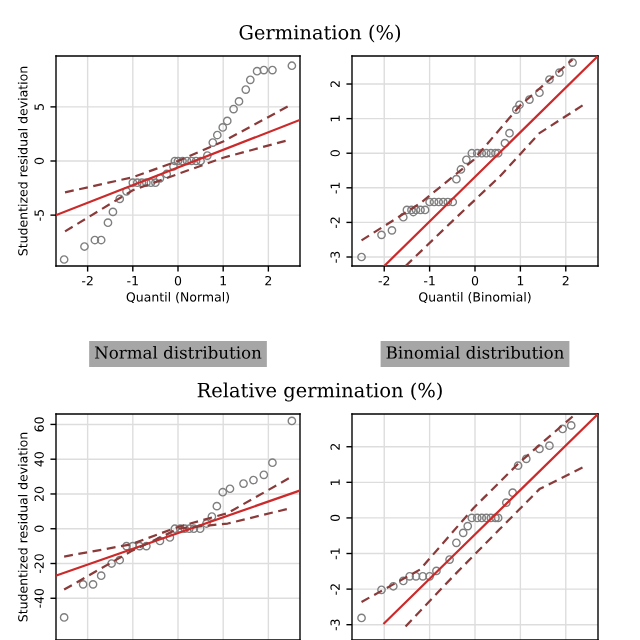 Image resolution: width=640 pixels, height=640 pixels. I want to click on text: Normal distribution, so click(178, 352).